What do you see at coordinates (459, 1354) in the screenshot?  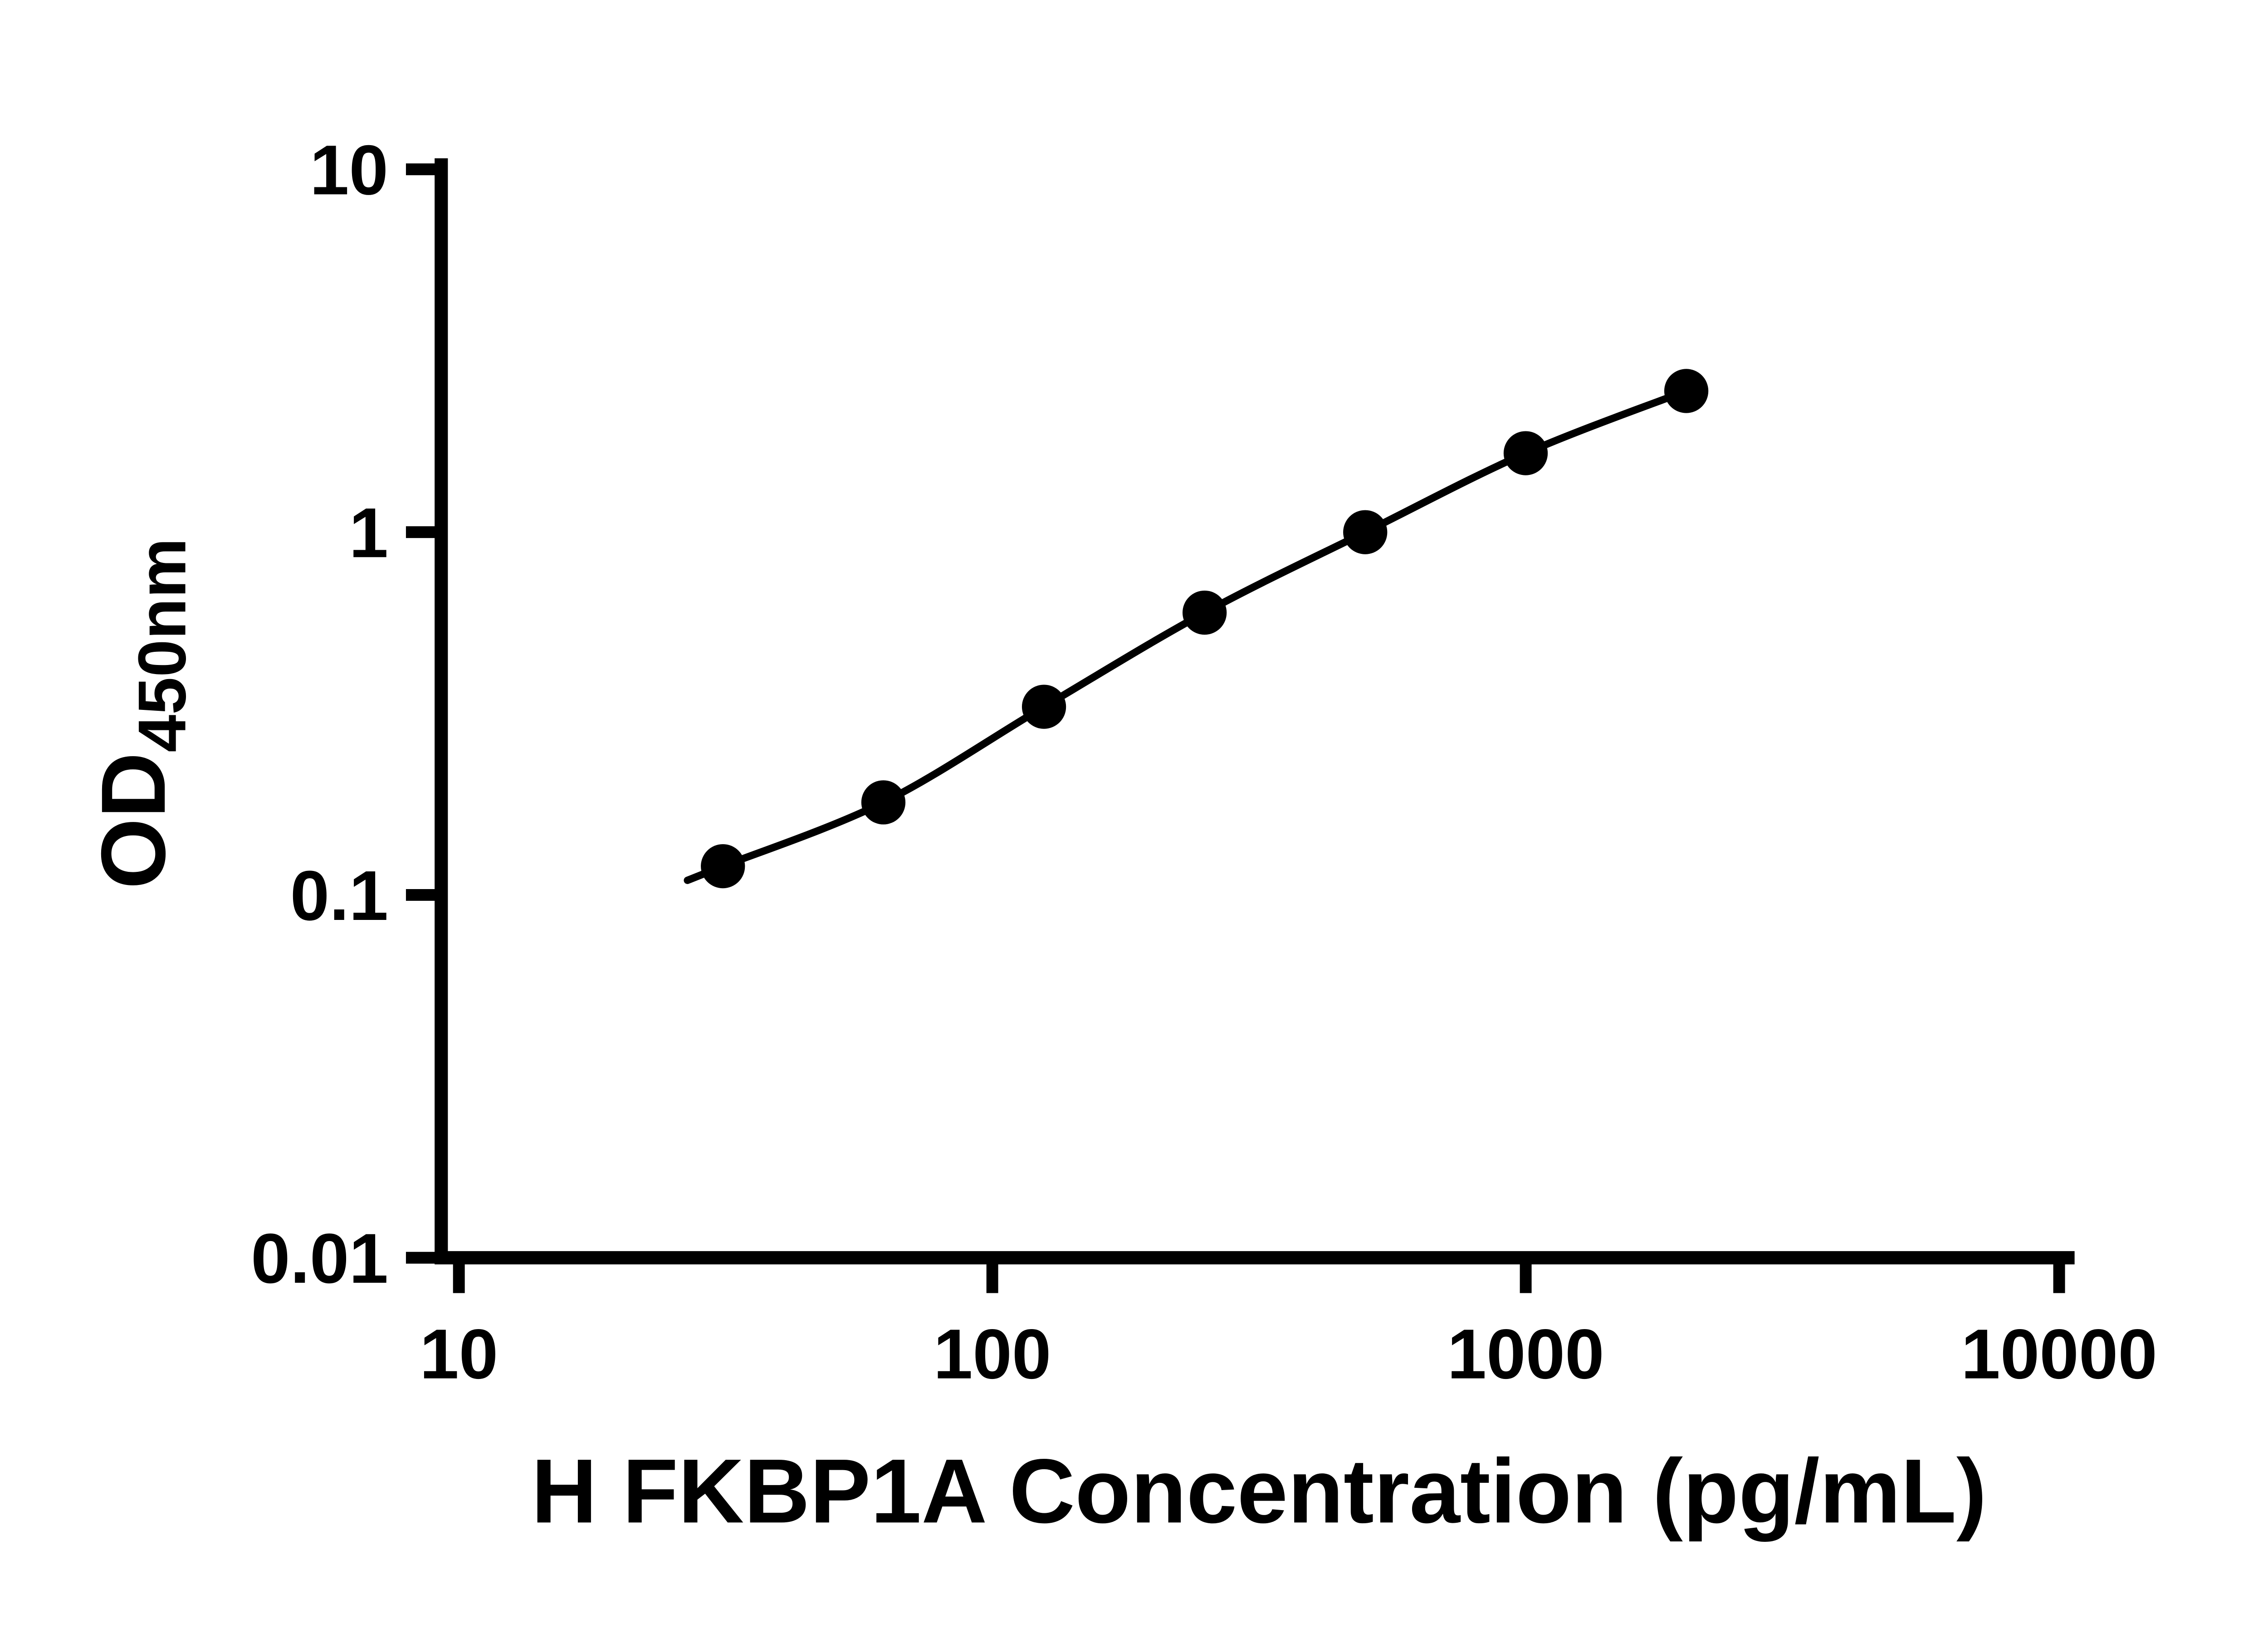 I see `x-axis-tick-label: 10` at bounding box center [459, 1354].